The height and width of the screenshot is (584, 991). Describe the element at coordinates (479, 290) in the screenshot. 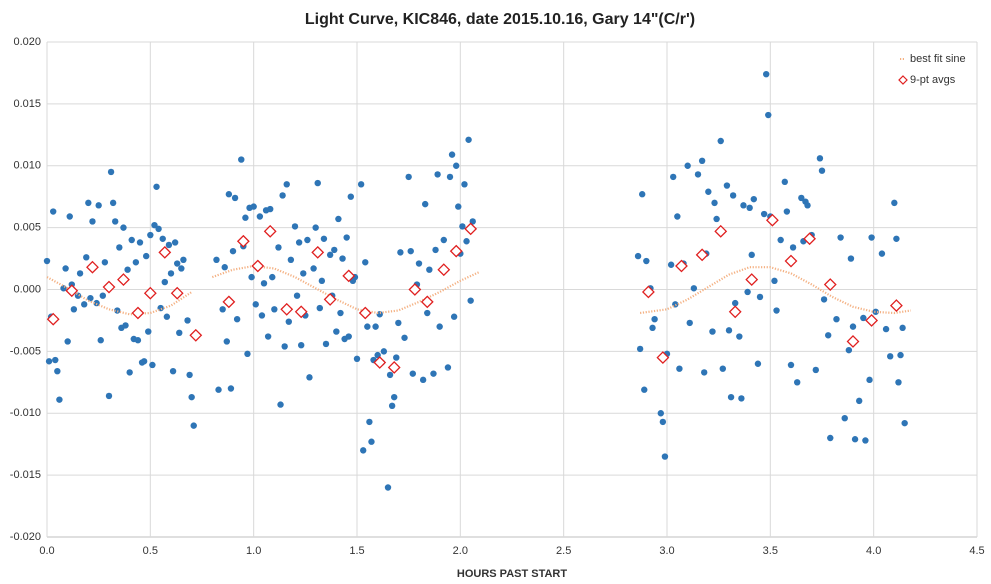

I see `fit-line` at that location.